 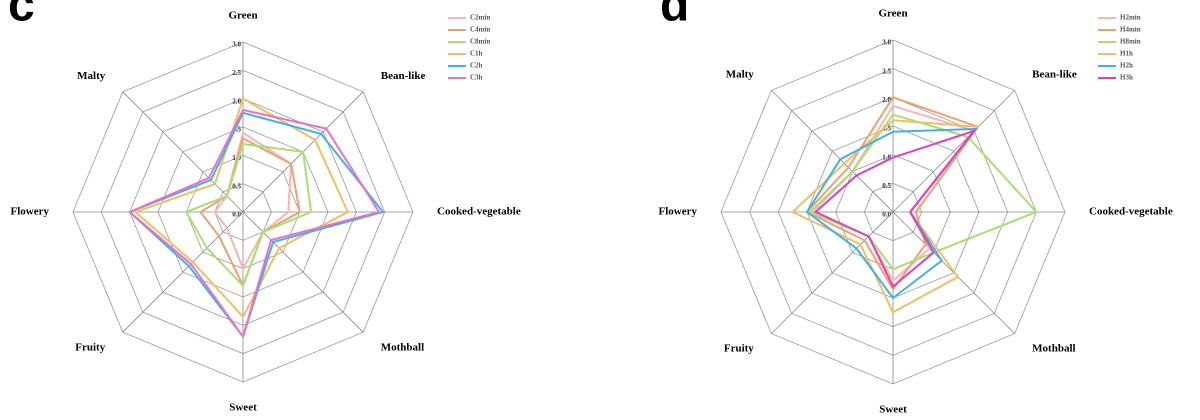 I want to click on panel-label: d, so click(x=674, y=16).